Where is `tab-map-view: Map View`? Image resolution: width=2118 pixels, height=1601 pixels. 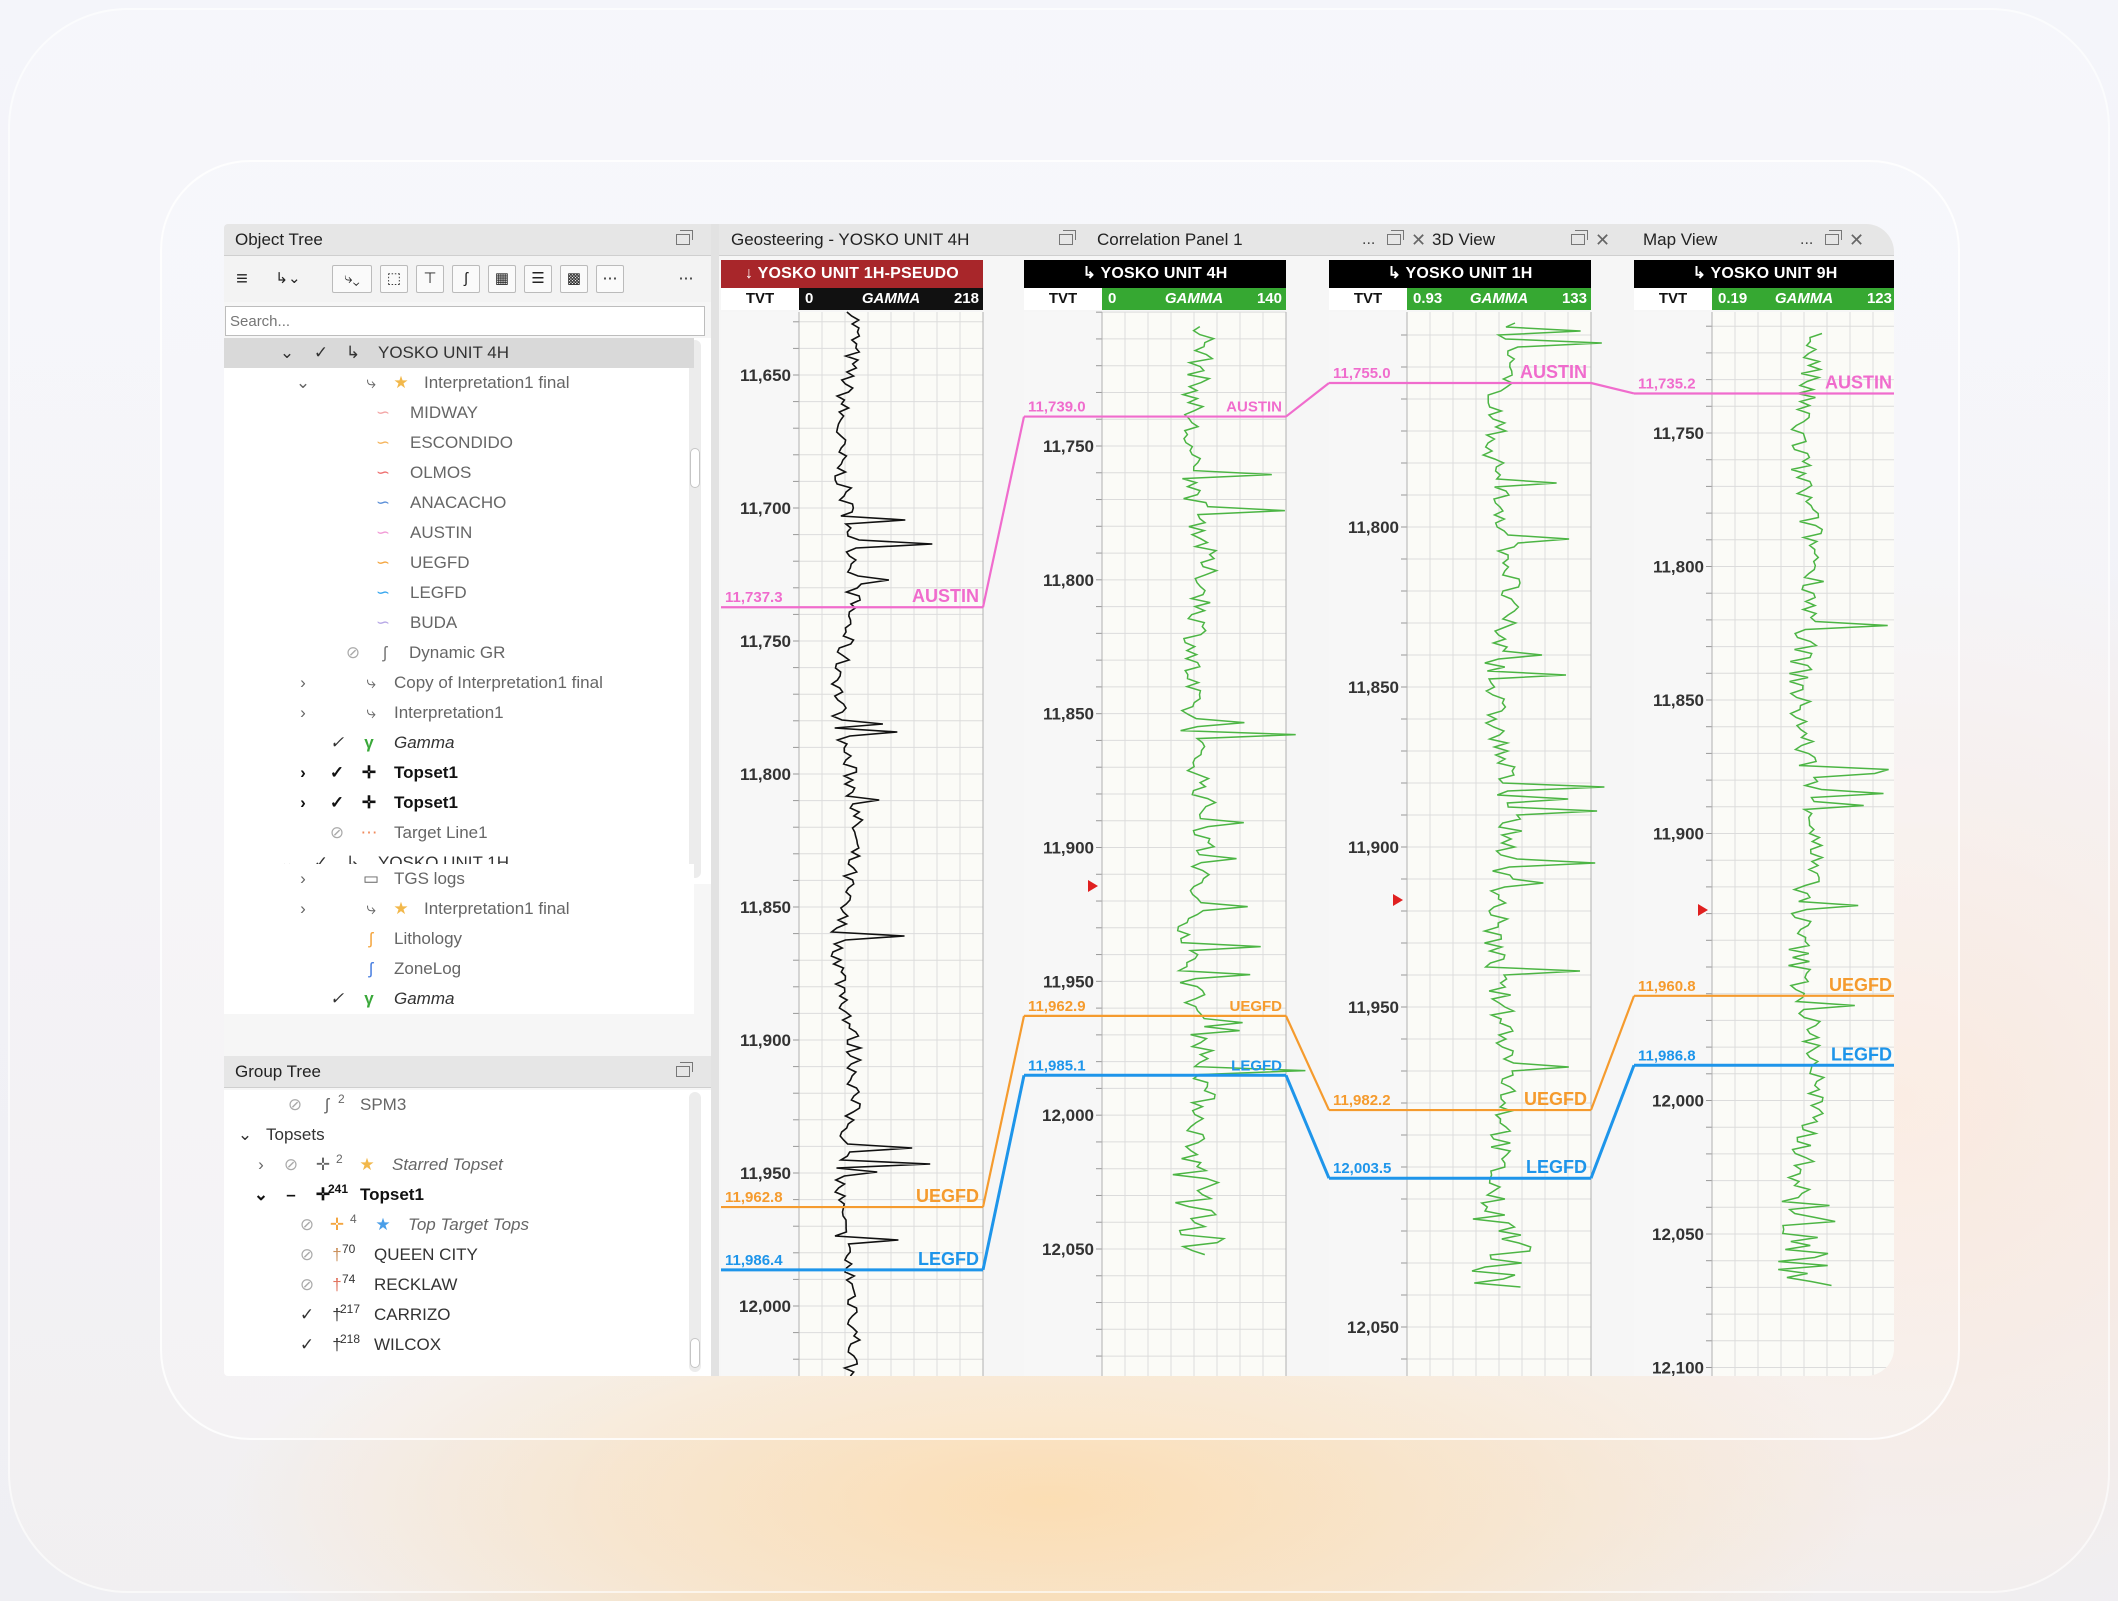 tab-map-view: Map View is located at coordinates (1680, 239).